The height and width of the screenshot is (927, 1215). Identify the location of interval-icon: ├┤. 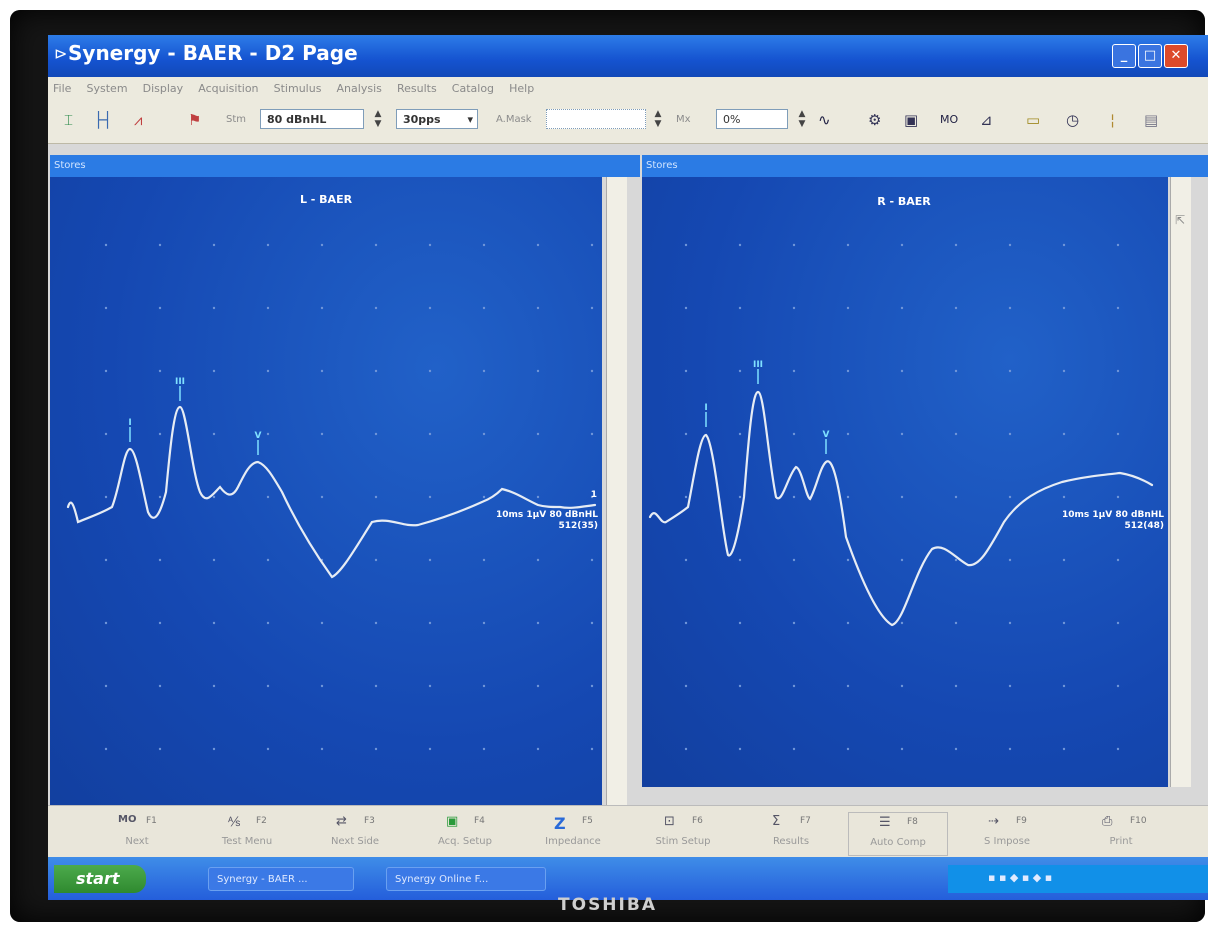
(103, 120).